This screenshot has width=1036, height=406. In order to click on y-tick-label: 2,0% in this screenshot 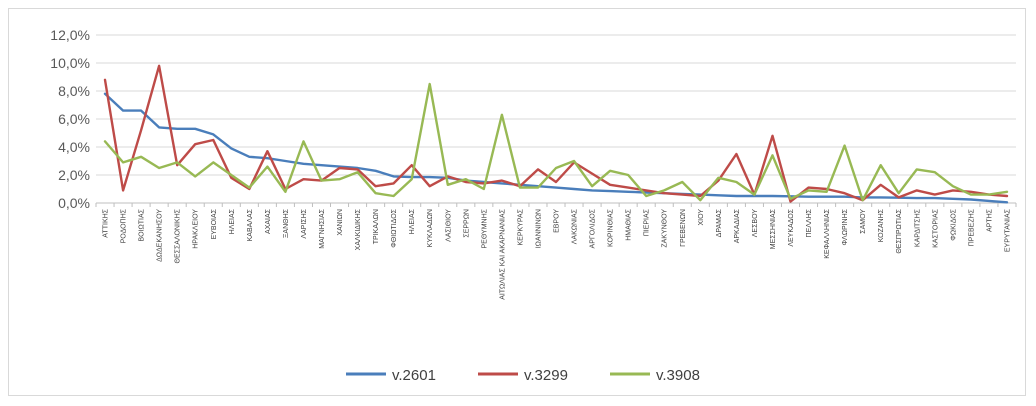, I will do `click(74, 175)`.